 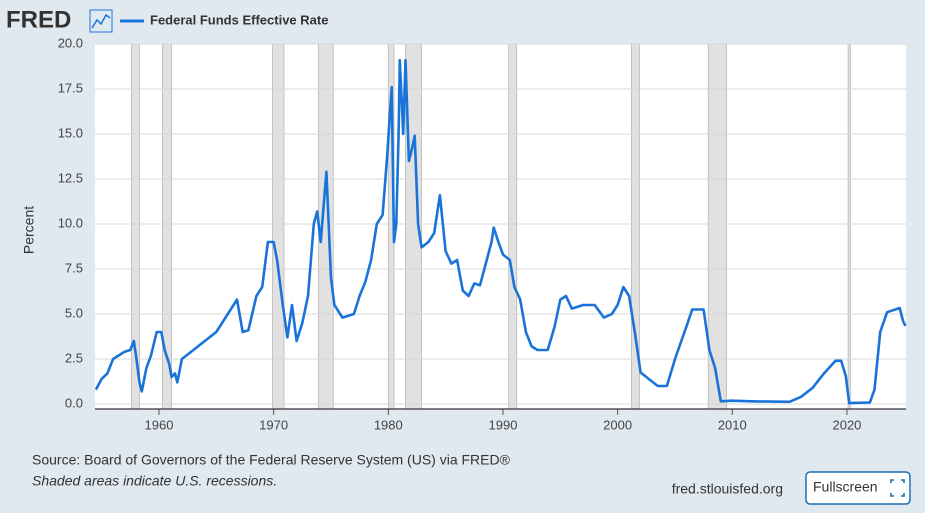 What do you see at coordinates (732, 424) in the screenshot?
I see `x-tick-label: 2010` at bounding box center [732, 424].